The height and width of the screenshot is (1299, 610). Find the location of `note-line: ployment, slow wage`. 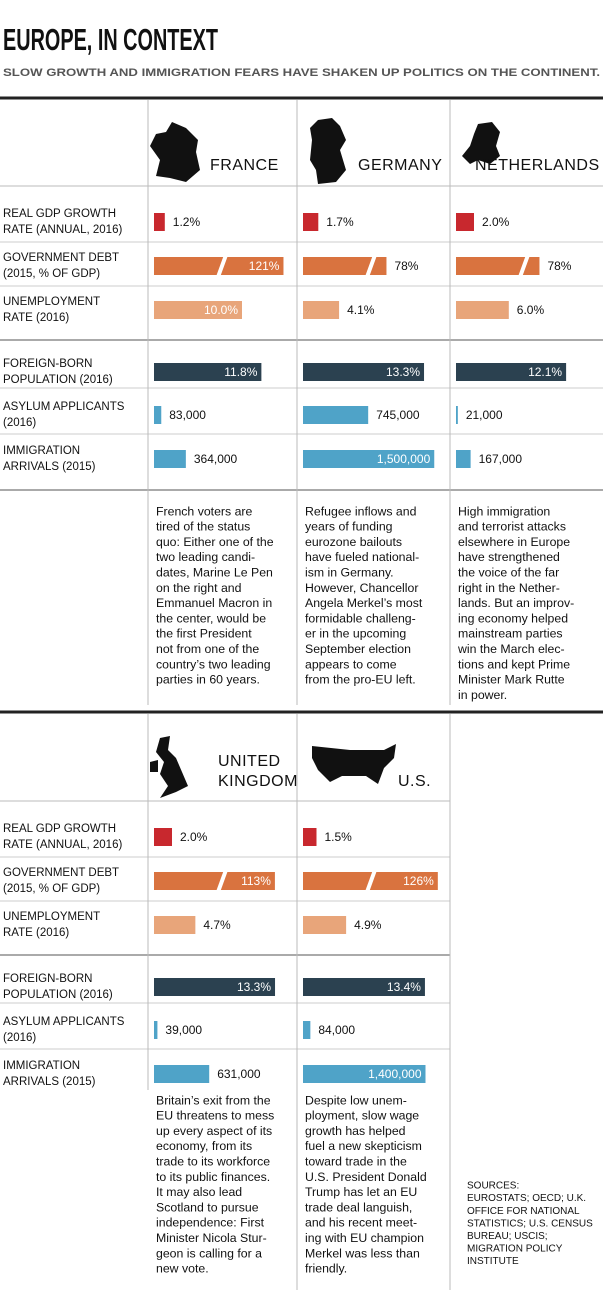

note-line: ployment, slow wage is located at coordinates (362, 1116).